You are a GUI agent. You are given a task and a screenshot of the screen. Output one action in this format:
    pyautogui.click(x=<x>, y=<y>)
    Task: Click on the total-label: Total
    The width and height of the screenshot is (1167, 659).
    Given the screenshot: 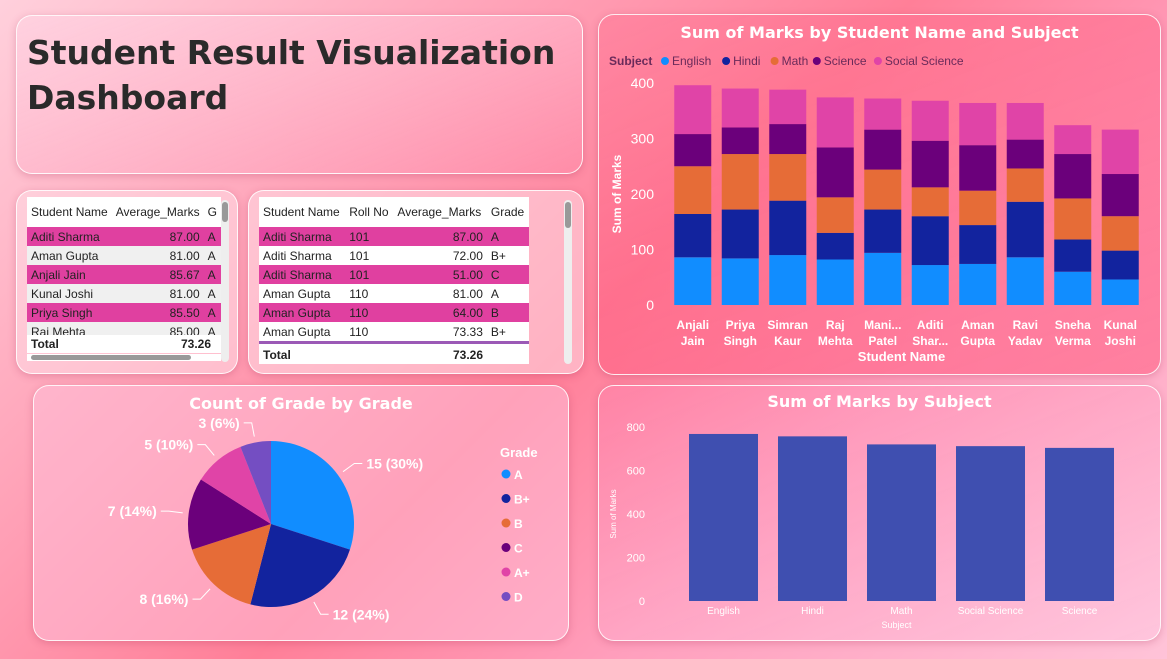 What is the action you would take?
    pyautogui.click(x=45, y=344)
    